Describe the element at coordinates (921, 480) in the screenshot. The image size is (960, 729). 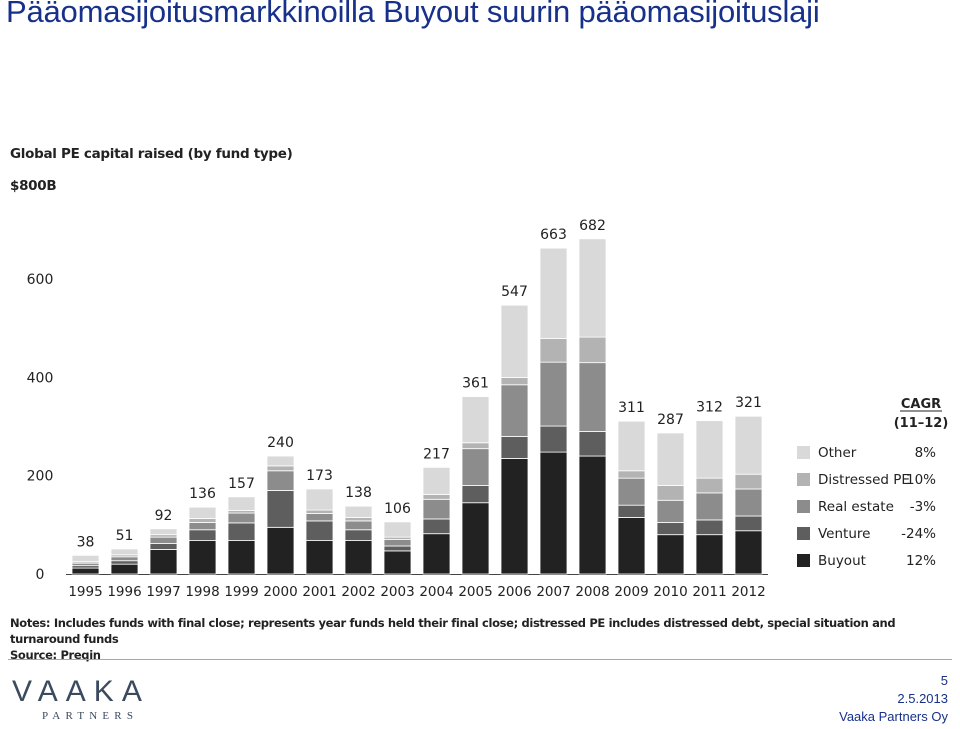
I see `legend-cagr-value: 10%` at that location.